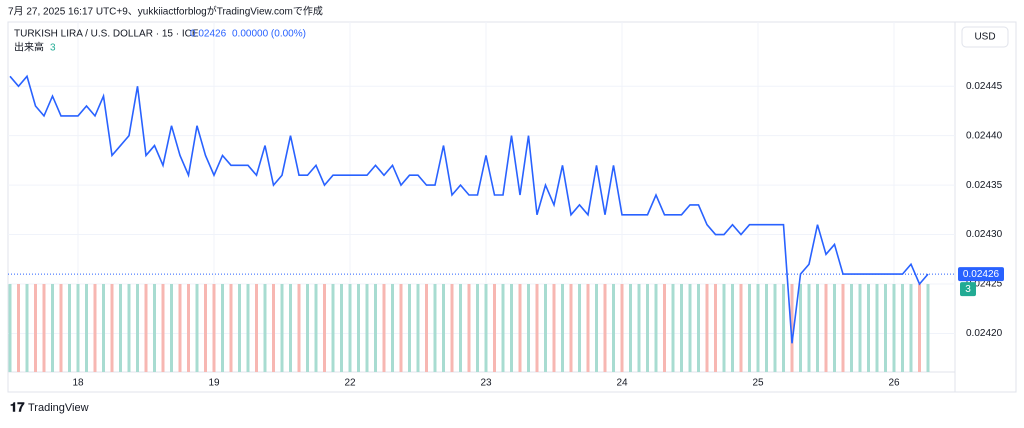 The image size is (1024, 428). I want to click on last-price-tag, so click(981, 274).